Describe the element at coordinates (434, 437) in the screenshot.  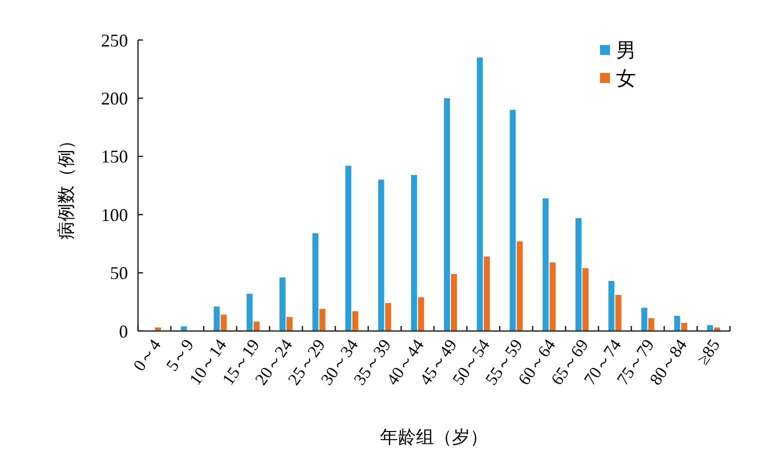
I see `x-axis-title: 年龄组（岁）` at that location.